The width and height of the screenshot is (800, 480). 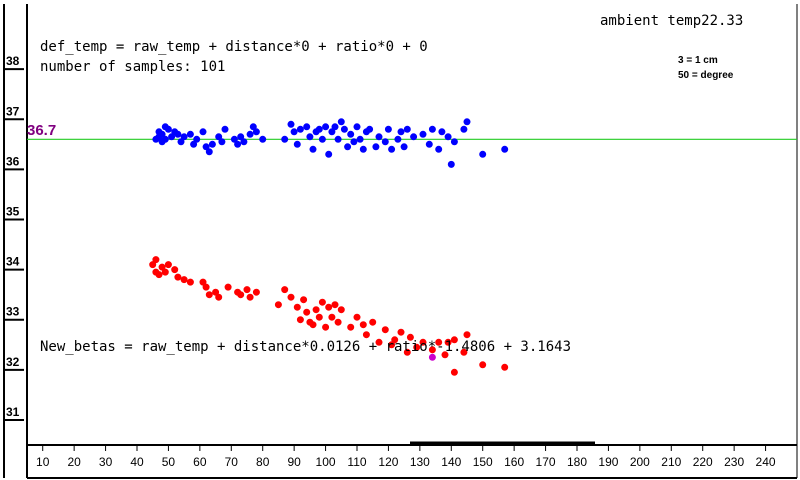 What do you see at coordinates (294, 462) in the screenshot?
I see `x-tick-label: 90` at bounding box center [294, 462].